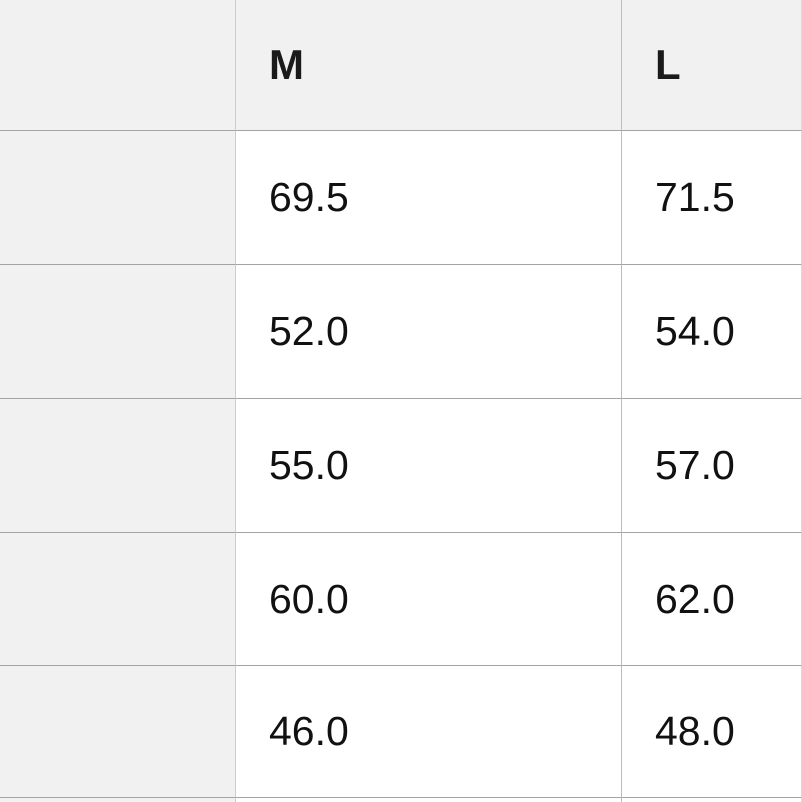 This screenshot has width=802, height=802. What do you see at coordinates (712, 198) in the screenshot?
I see `cell-row1-l: 71.5` at bounding box center [712, 198].